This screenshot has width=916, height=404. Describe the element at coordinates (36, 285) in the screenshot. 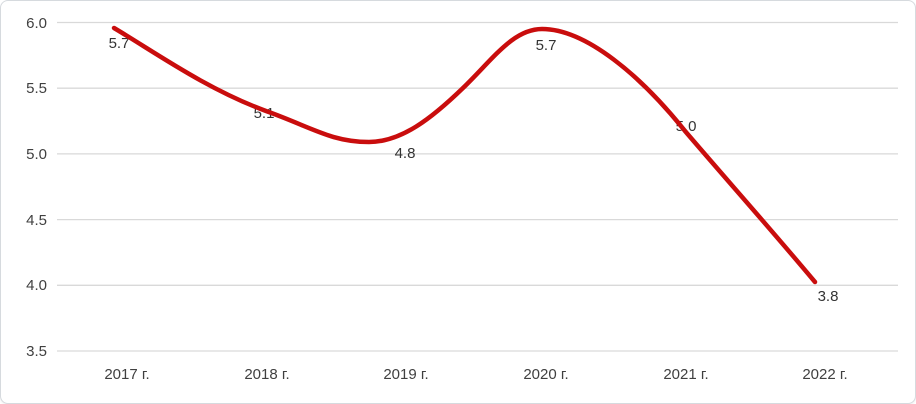

I see `y-tick-label: 4.0` at that location.